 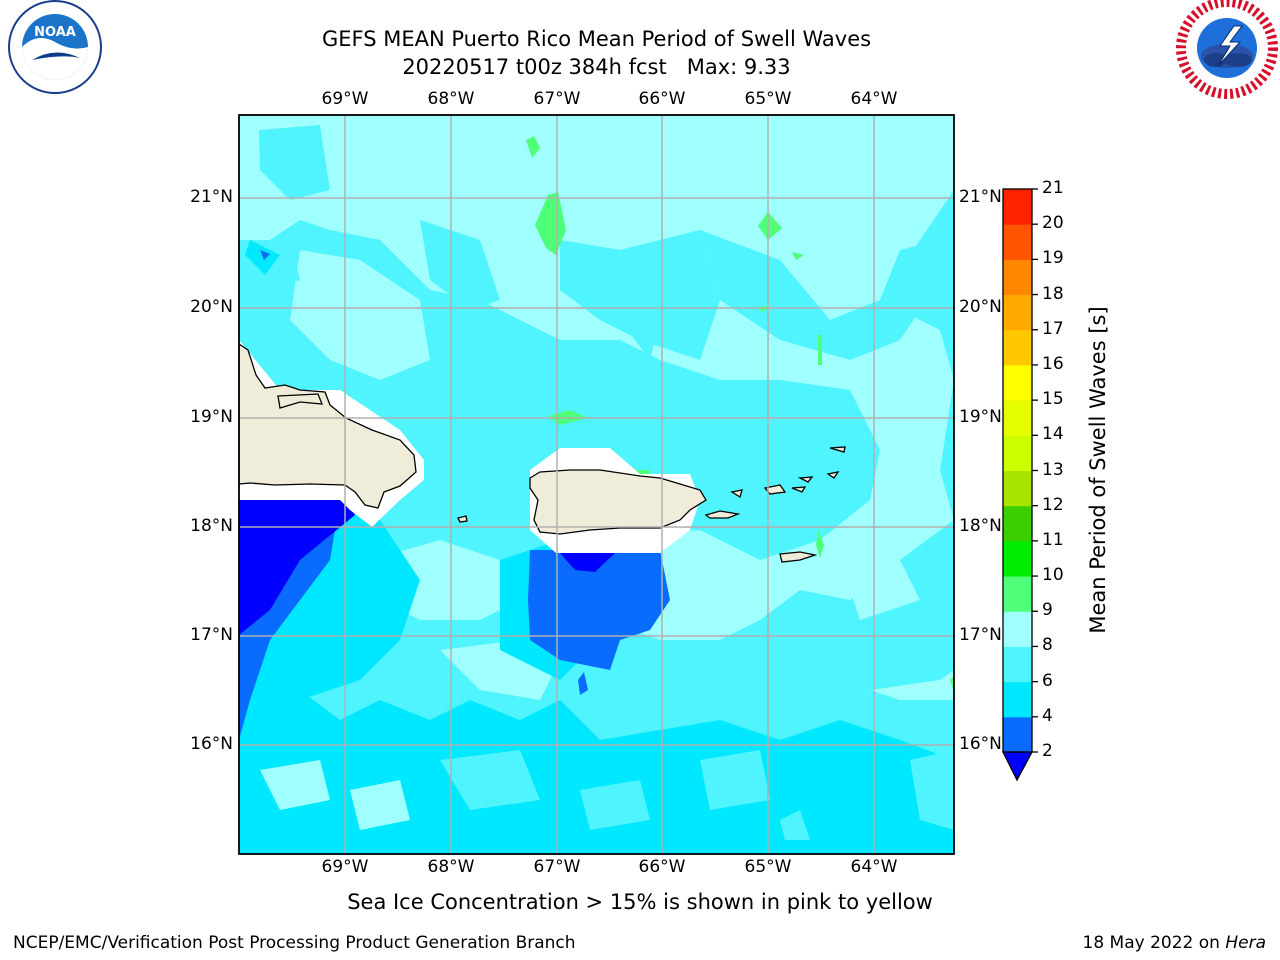 I want to click on vieques-land, so click(x=722, y=514).